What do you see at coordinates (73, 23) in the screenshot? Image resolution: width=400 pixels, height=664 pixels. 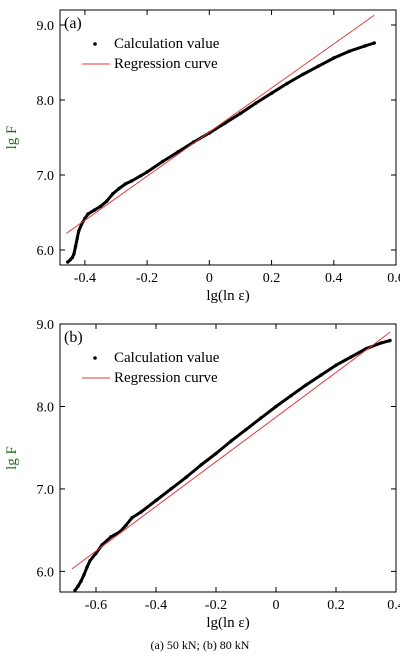 I see `panel-label: (a)` at bounding box center [73, 23].